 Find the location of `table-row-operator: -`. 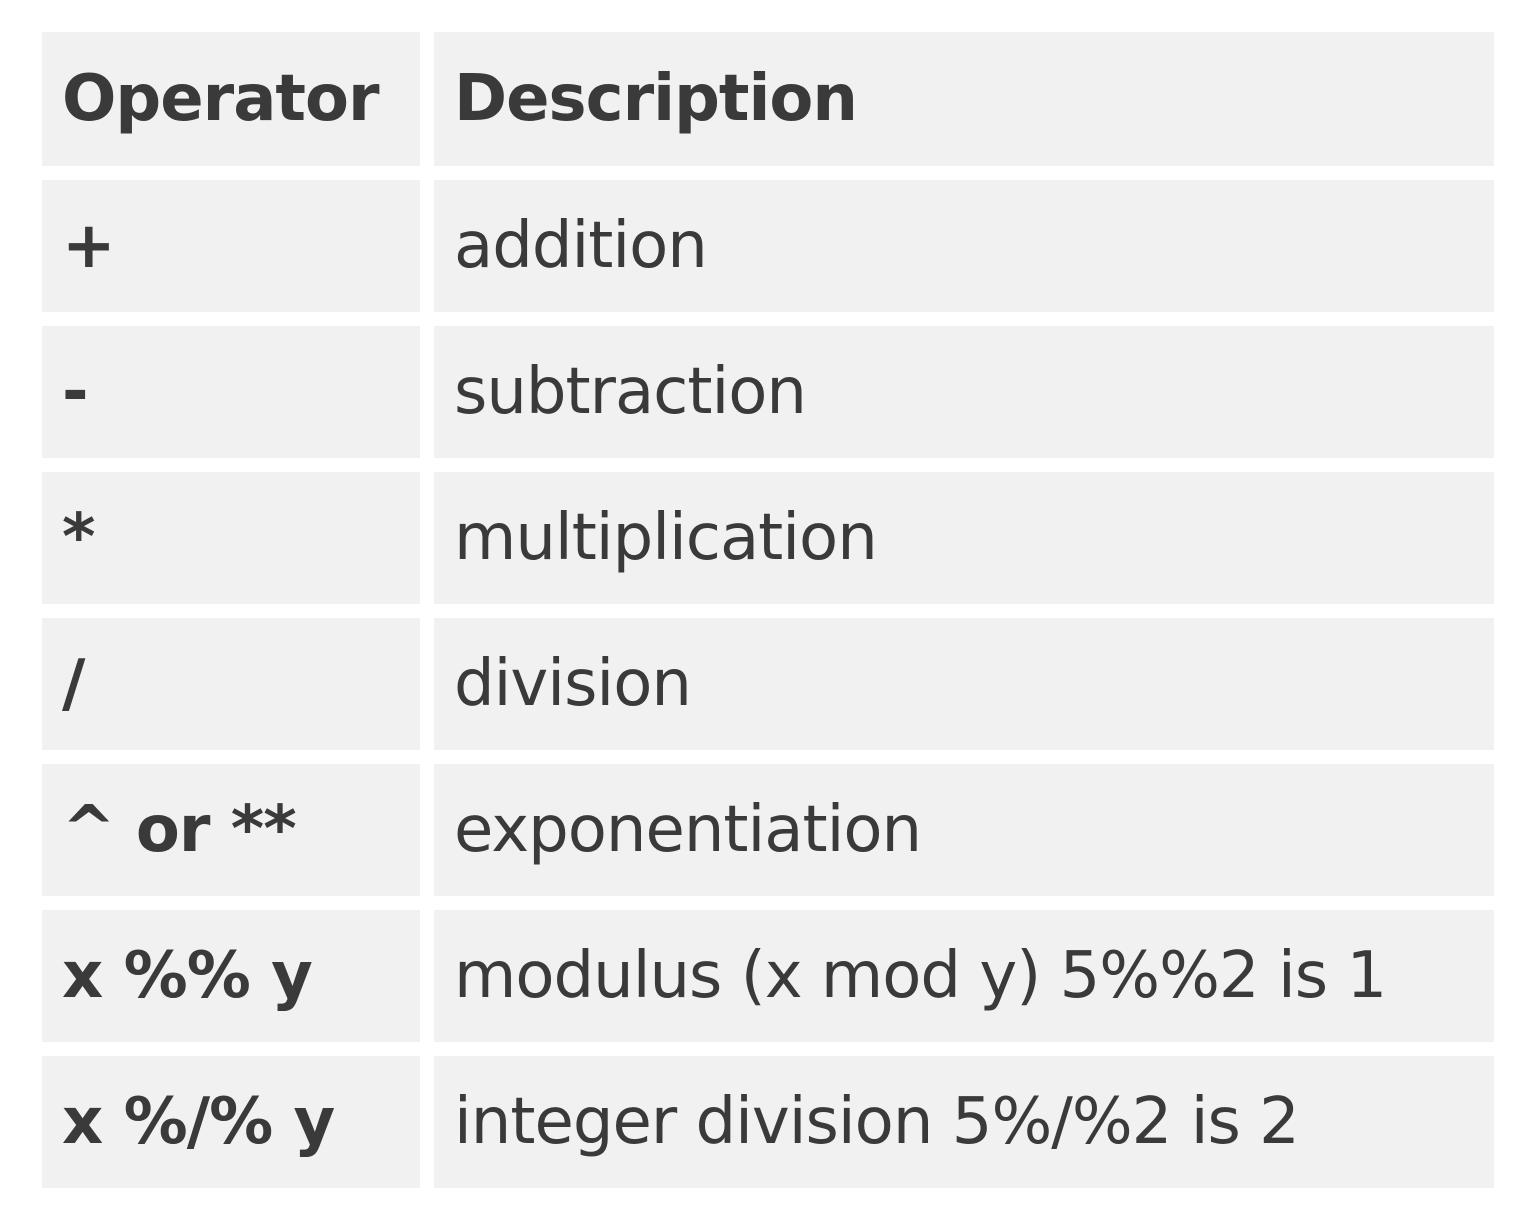

table-row-operator: - is located at coordinates (231, 392).